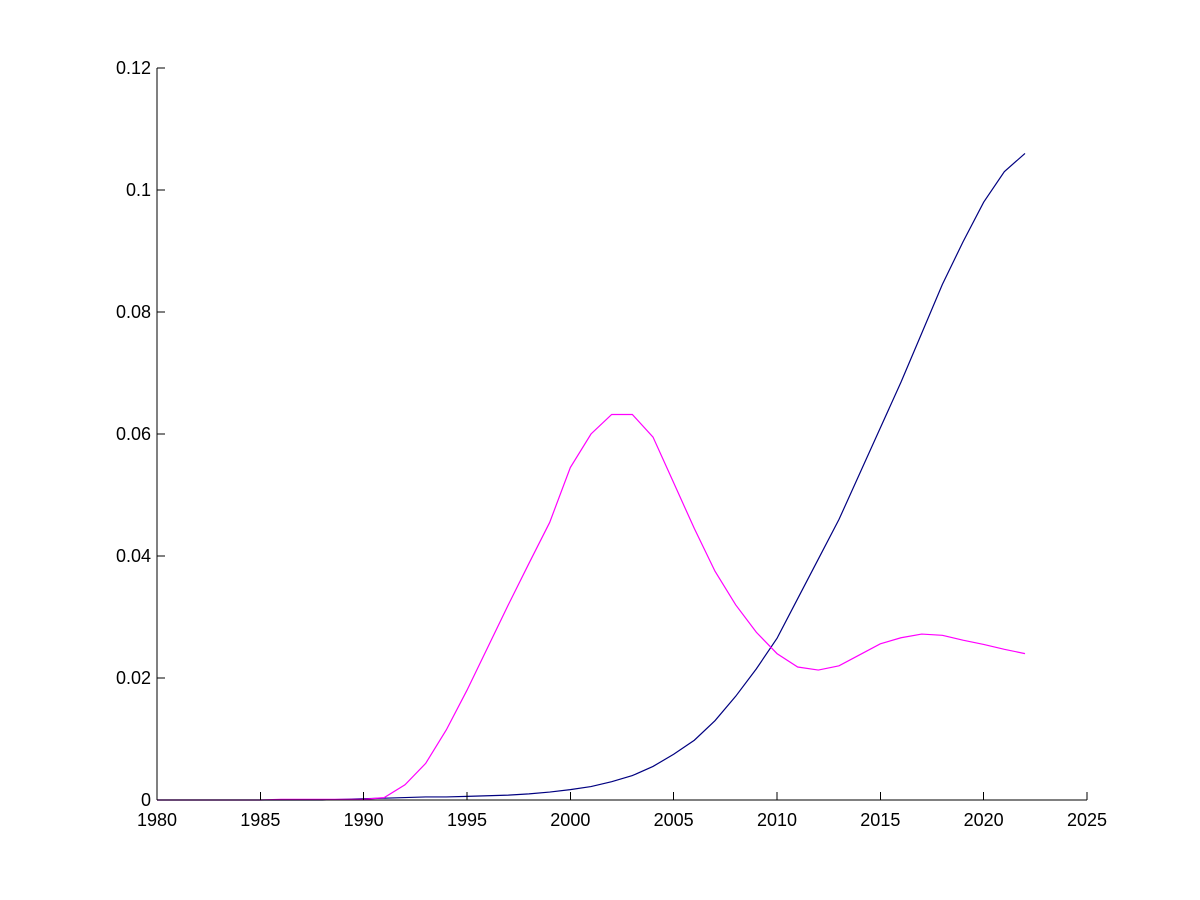  I want to click on y-tick-label: 0.12, so click(133, 68).